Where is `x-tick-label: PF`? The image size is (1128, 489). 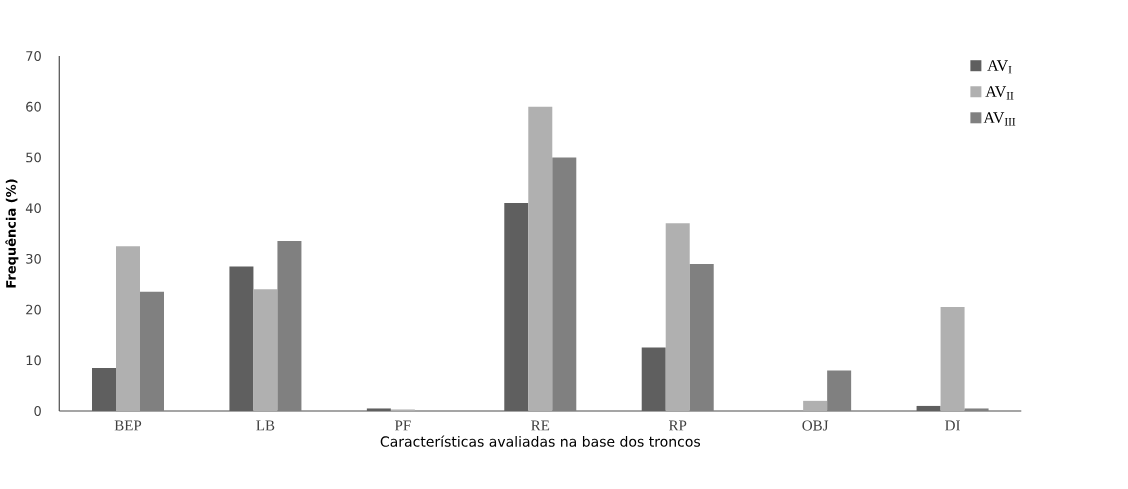
x-tick-label: PF is located at coordinates (402, 425).